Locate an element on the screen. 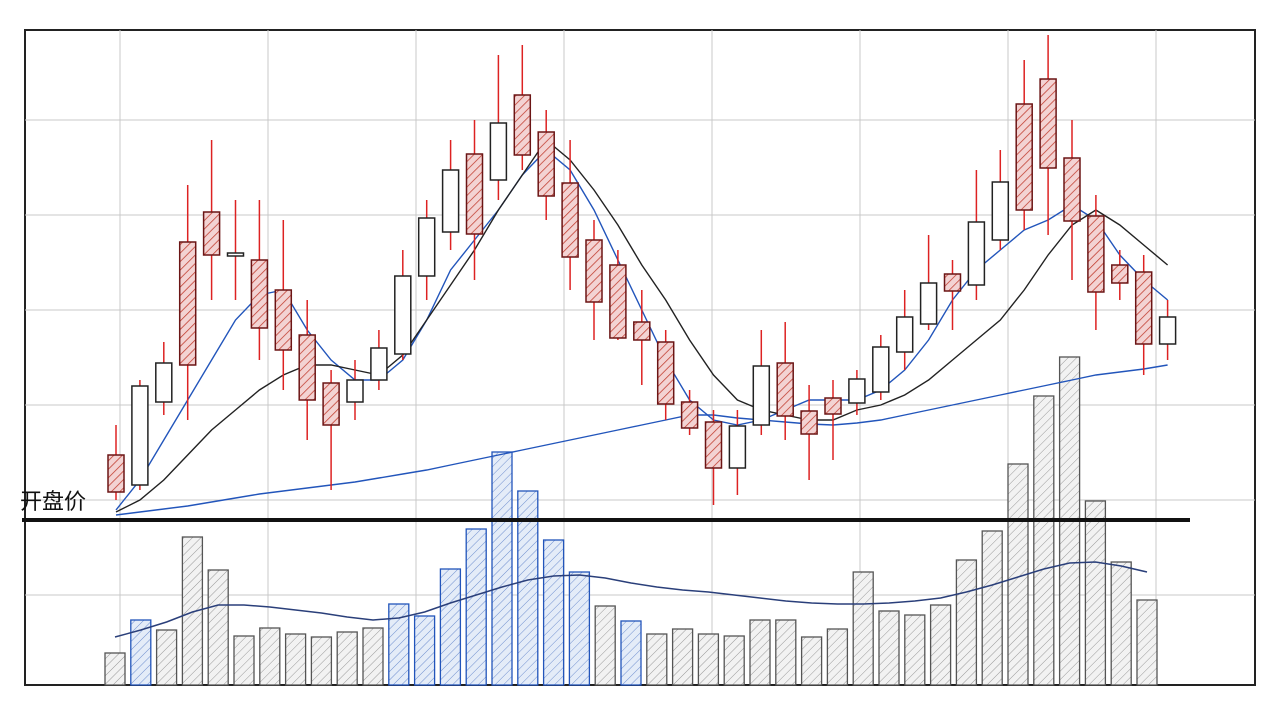 The height and width of the screenshot is (720, 1280). annotations: 开盘价 is located at coordinates (605, 506).